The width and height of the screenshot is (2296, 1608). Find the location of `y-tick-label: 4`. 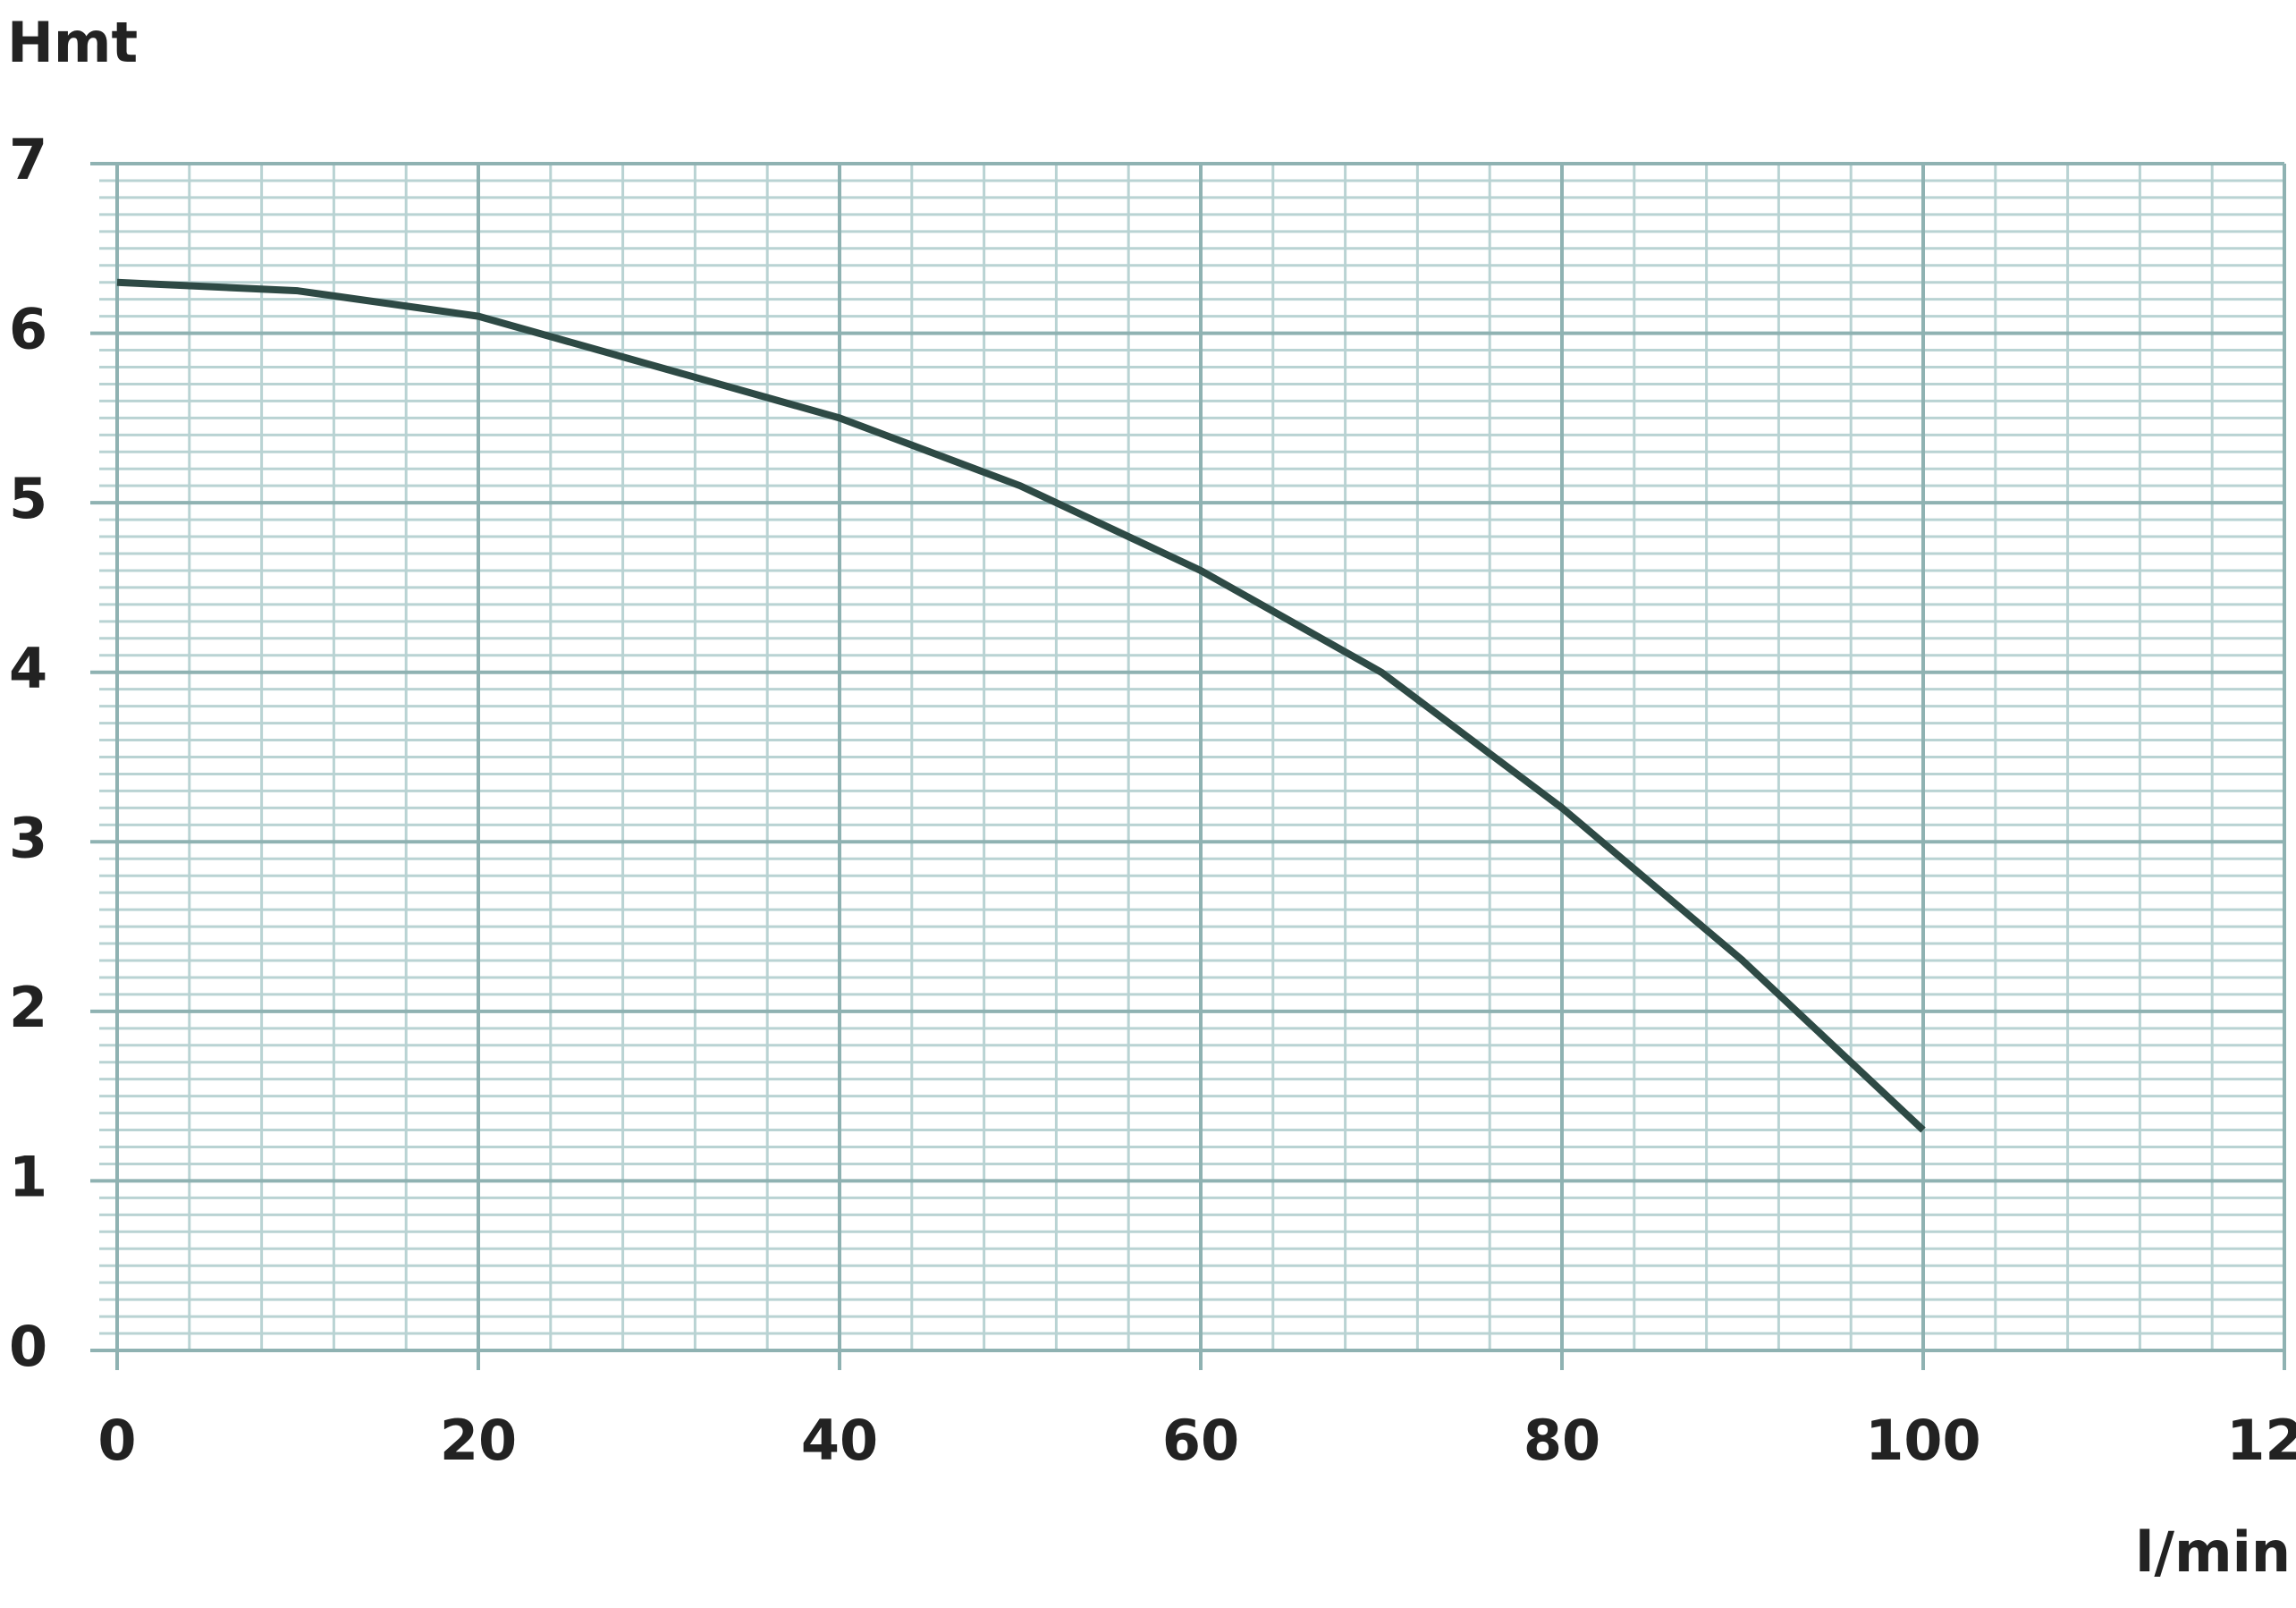

y-tick-label: 4 is located at coordinates (28, 668).